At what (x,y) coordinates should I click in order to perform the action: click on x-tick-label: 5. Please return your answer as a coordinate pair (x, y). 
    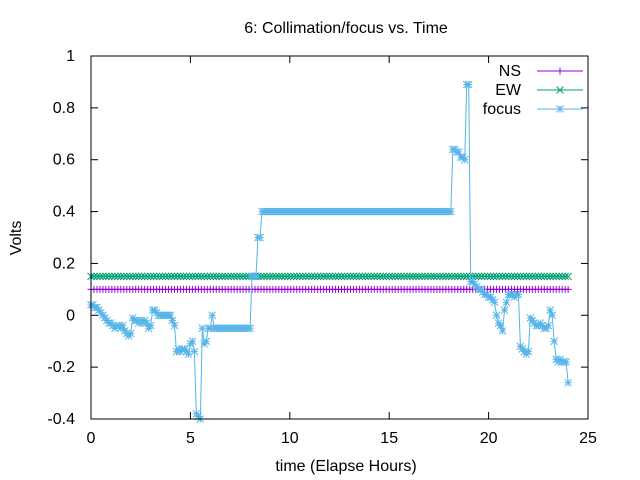
    Looking at the image, I should click on (190, 438).